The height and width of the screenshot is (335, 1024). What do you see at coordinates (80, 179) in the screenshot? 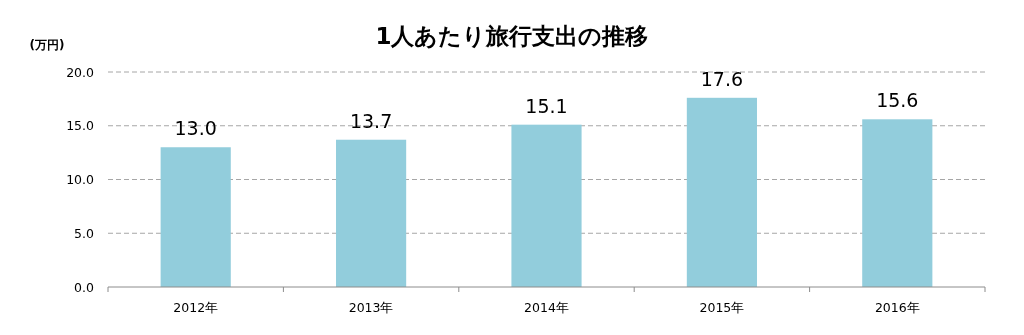
I see `y-tick-label: 10.0` at bounding box center [80, 179].